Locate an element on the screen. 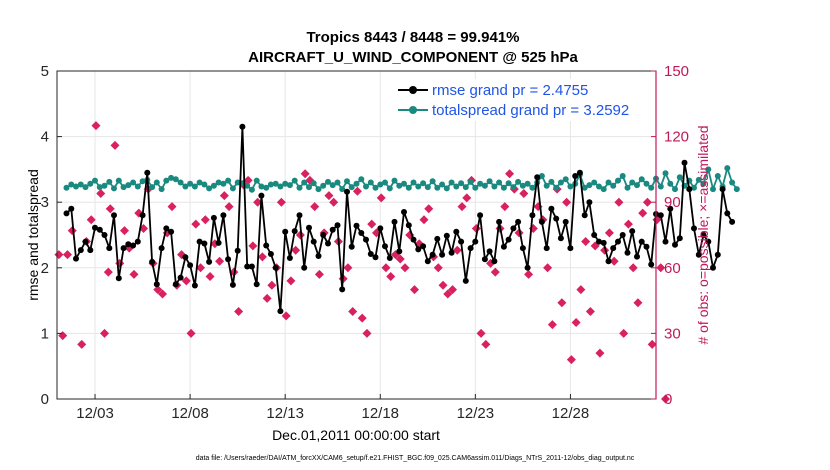  y-left-tick-label: 2 is located at coordinates (45, 268).